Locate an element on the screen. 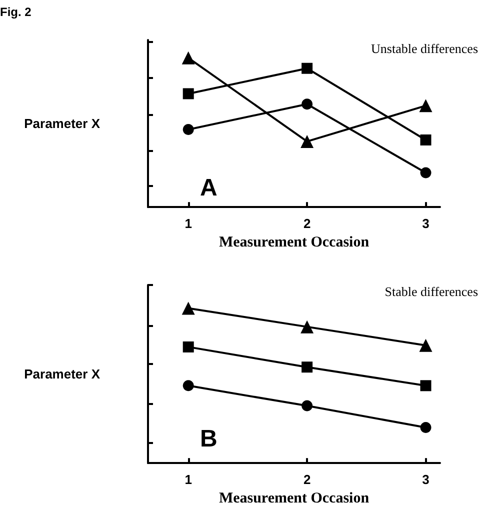  annotation: B is located at coordinates (209, 439).